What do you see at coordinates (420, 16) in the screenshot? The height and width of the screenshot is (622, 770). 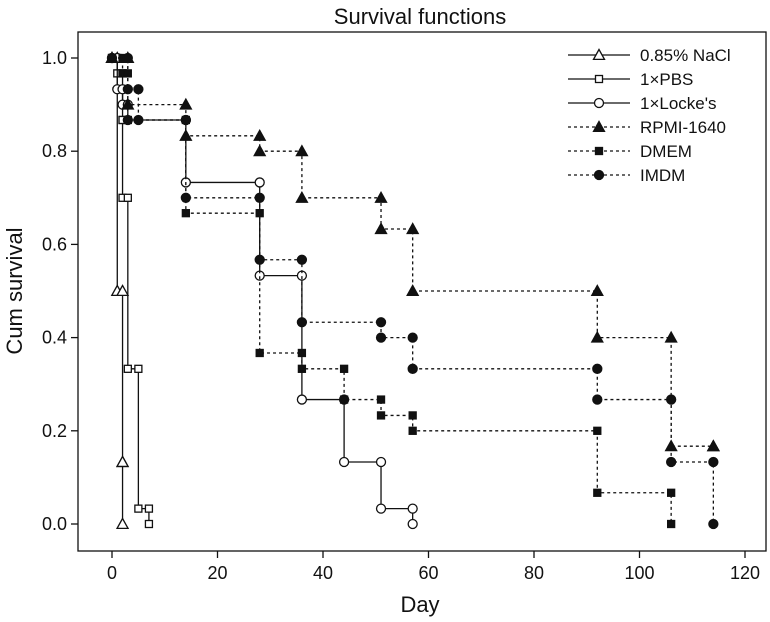 I see `chart-title: Survival functions` at bounding box center [420, 16].